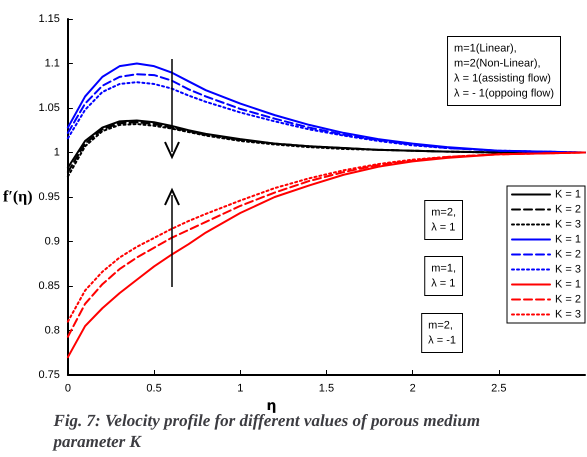 Image resolution: width=587 pixels, height=457 pixels. I want to click on y-tick-label: 0.85, so click(49, 286).